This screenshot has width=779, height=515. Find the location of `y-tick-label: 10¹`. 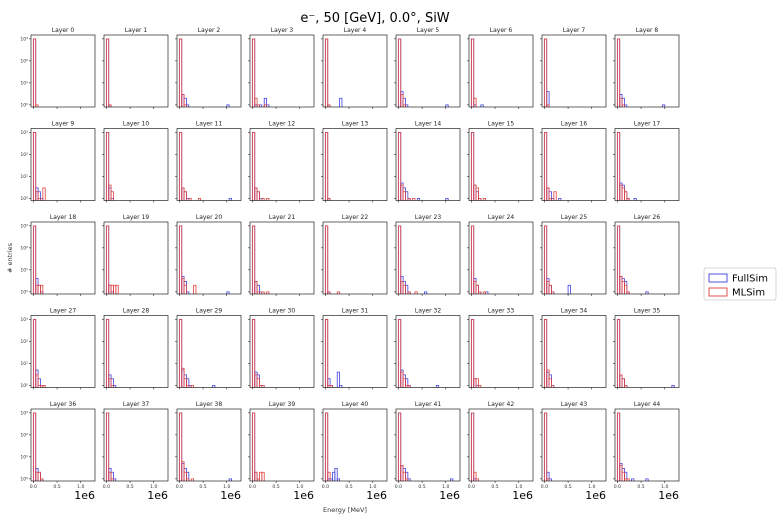

y-tick-label: 10¹ is located at coordinates (24, 457).